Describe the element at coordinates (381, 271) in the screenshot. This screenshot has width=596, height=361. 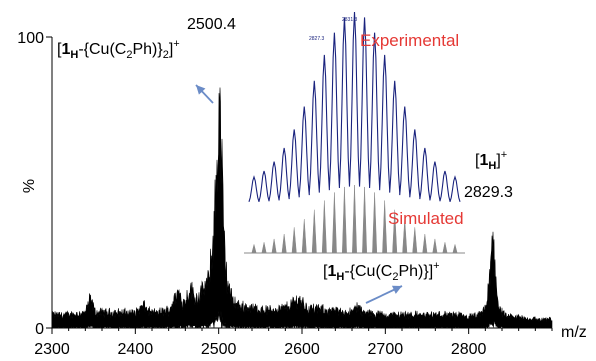
I see `formula-label-monomer: [1H-{Cu(C2Ph)}]+` at that location.